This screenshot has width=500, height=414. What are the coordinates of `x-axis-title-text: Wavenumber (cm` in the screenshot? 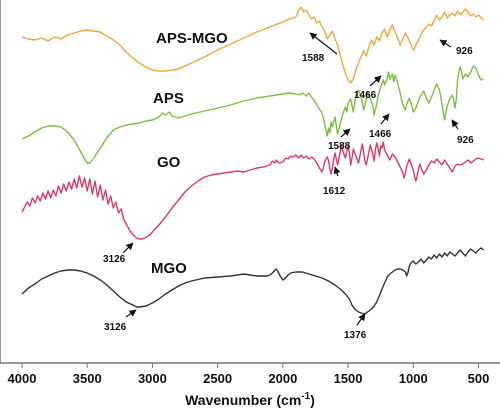 It's located at (243, 400).